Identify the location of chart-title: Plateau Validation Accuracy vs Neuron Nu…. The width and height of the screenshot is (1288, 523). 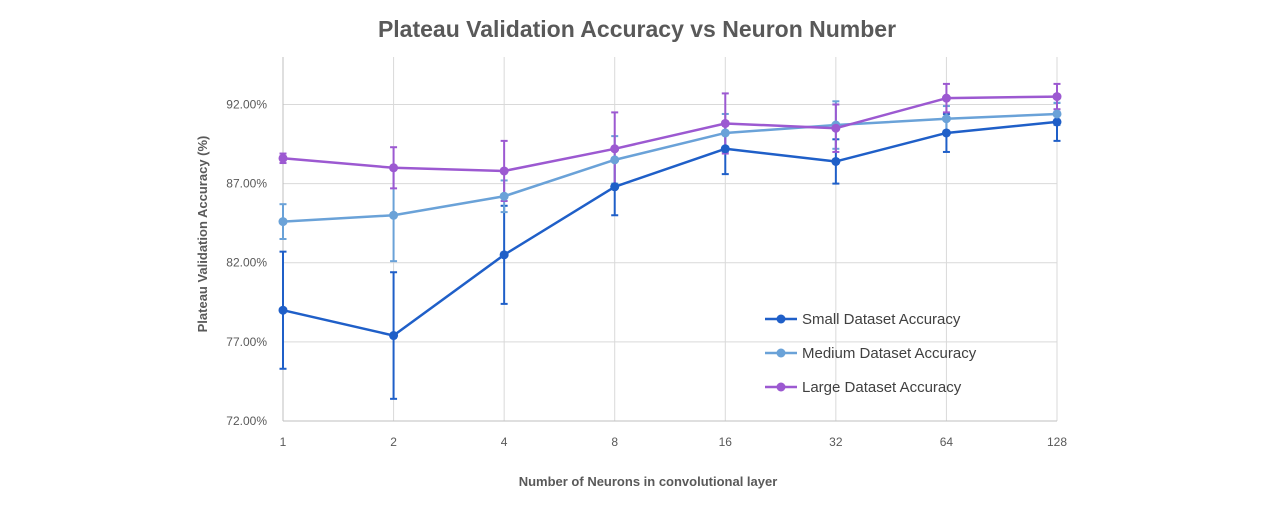
(637, 29).